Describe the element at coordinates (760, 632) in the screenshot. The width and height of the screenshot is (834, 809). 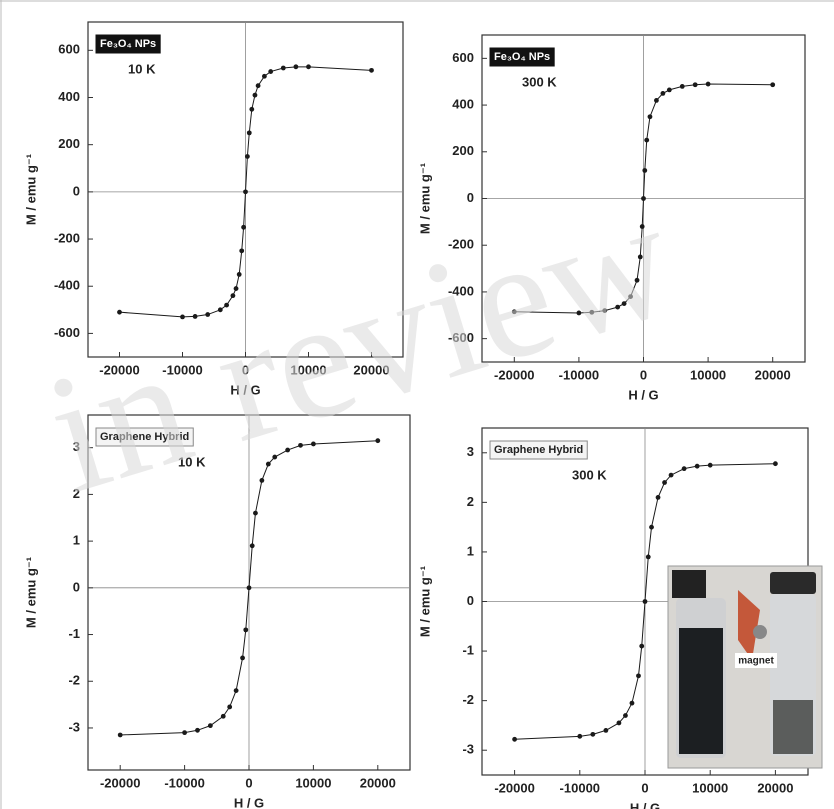
I see `magnet-piece` at that location.